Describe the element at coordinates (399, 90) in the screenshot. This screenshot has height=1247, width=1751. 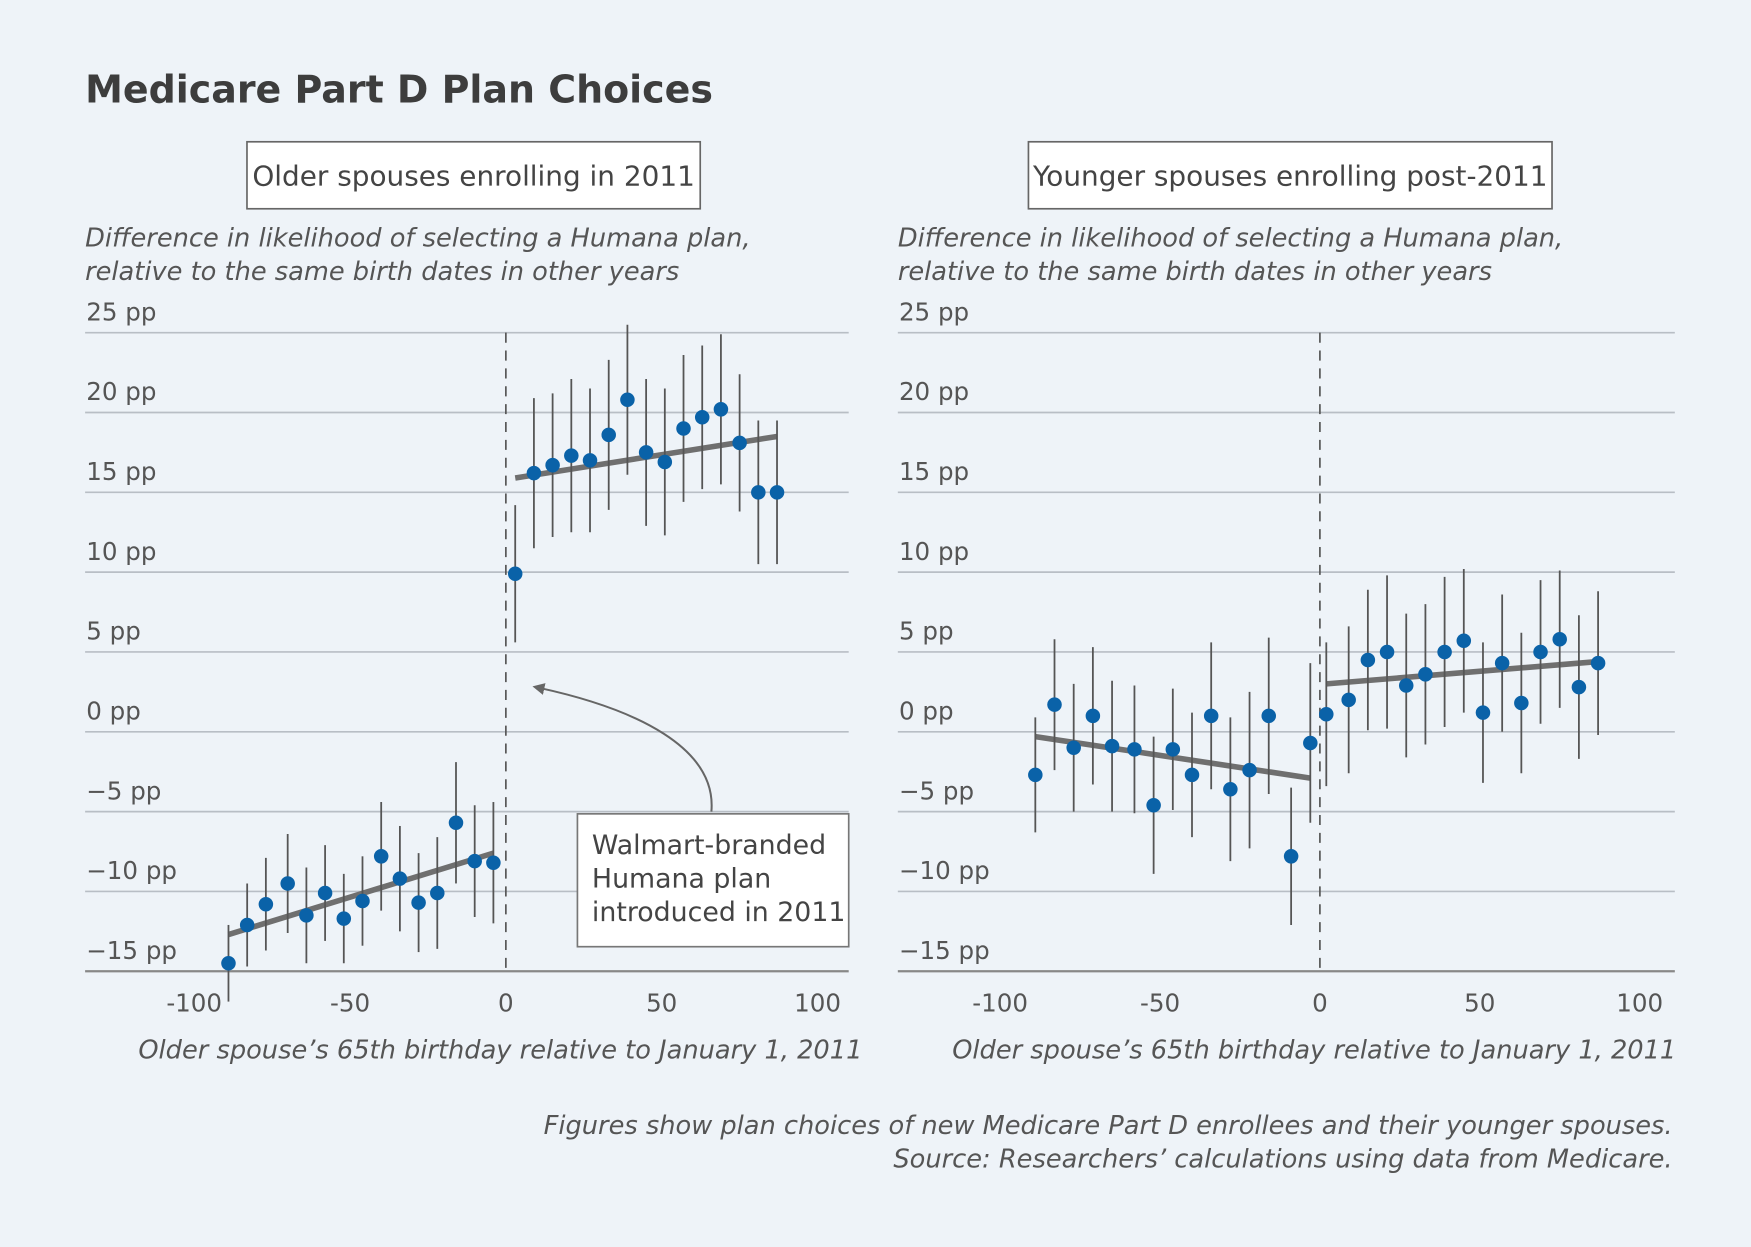
I see `title: Medicare Part D Plan Choices` at that location.